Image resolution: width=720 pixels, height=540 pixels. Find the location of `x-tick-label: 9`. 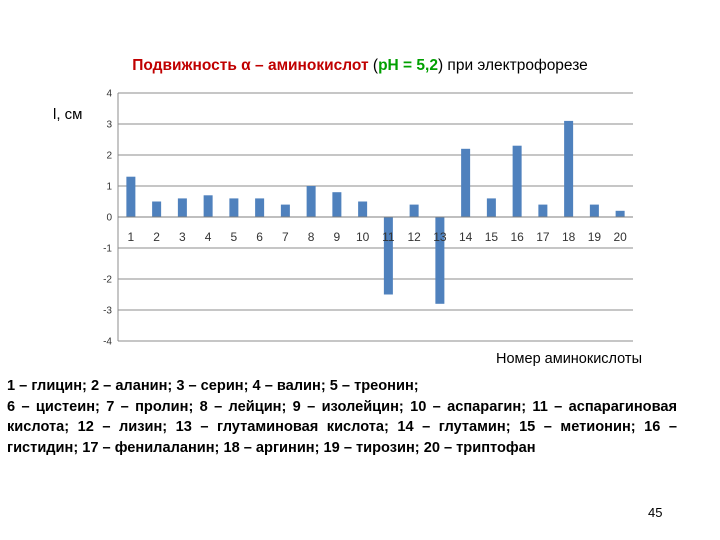

x-tick-label: 9 is located at coordinates (337, 237).